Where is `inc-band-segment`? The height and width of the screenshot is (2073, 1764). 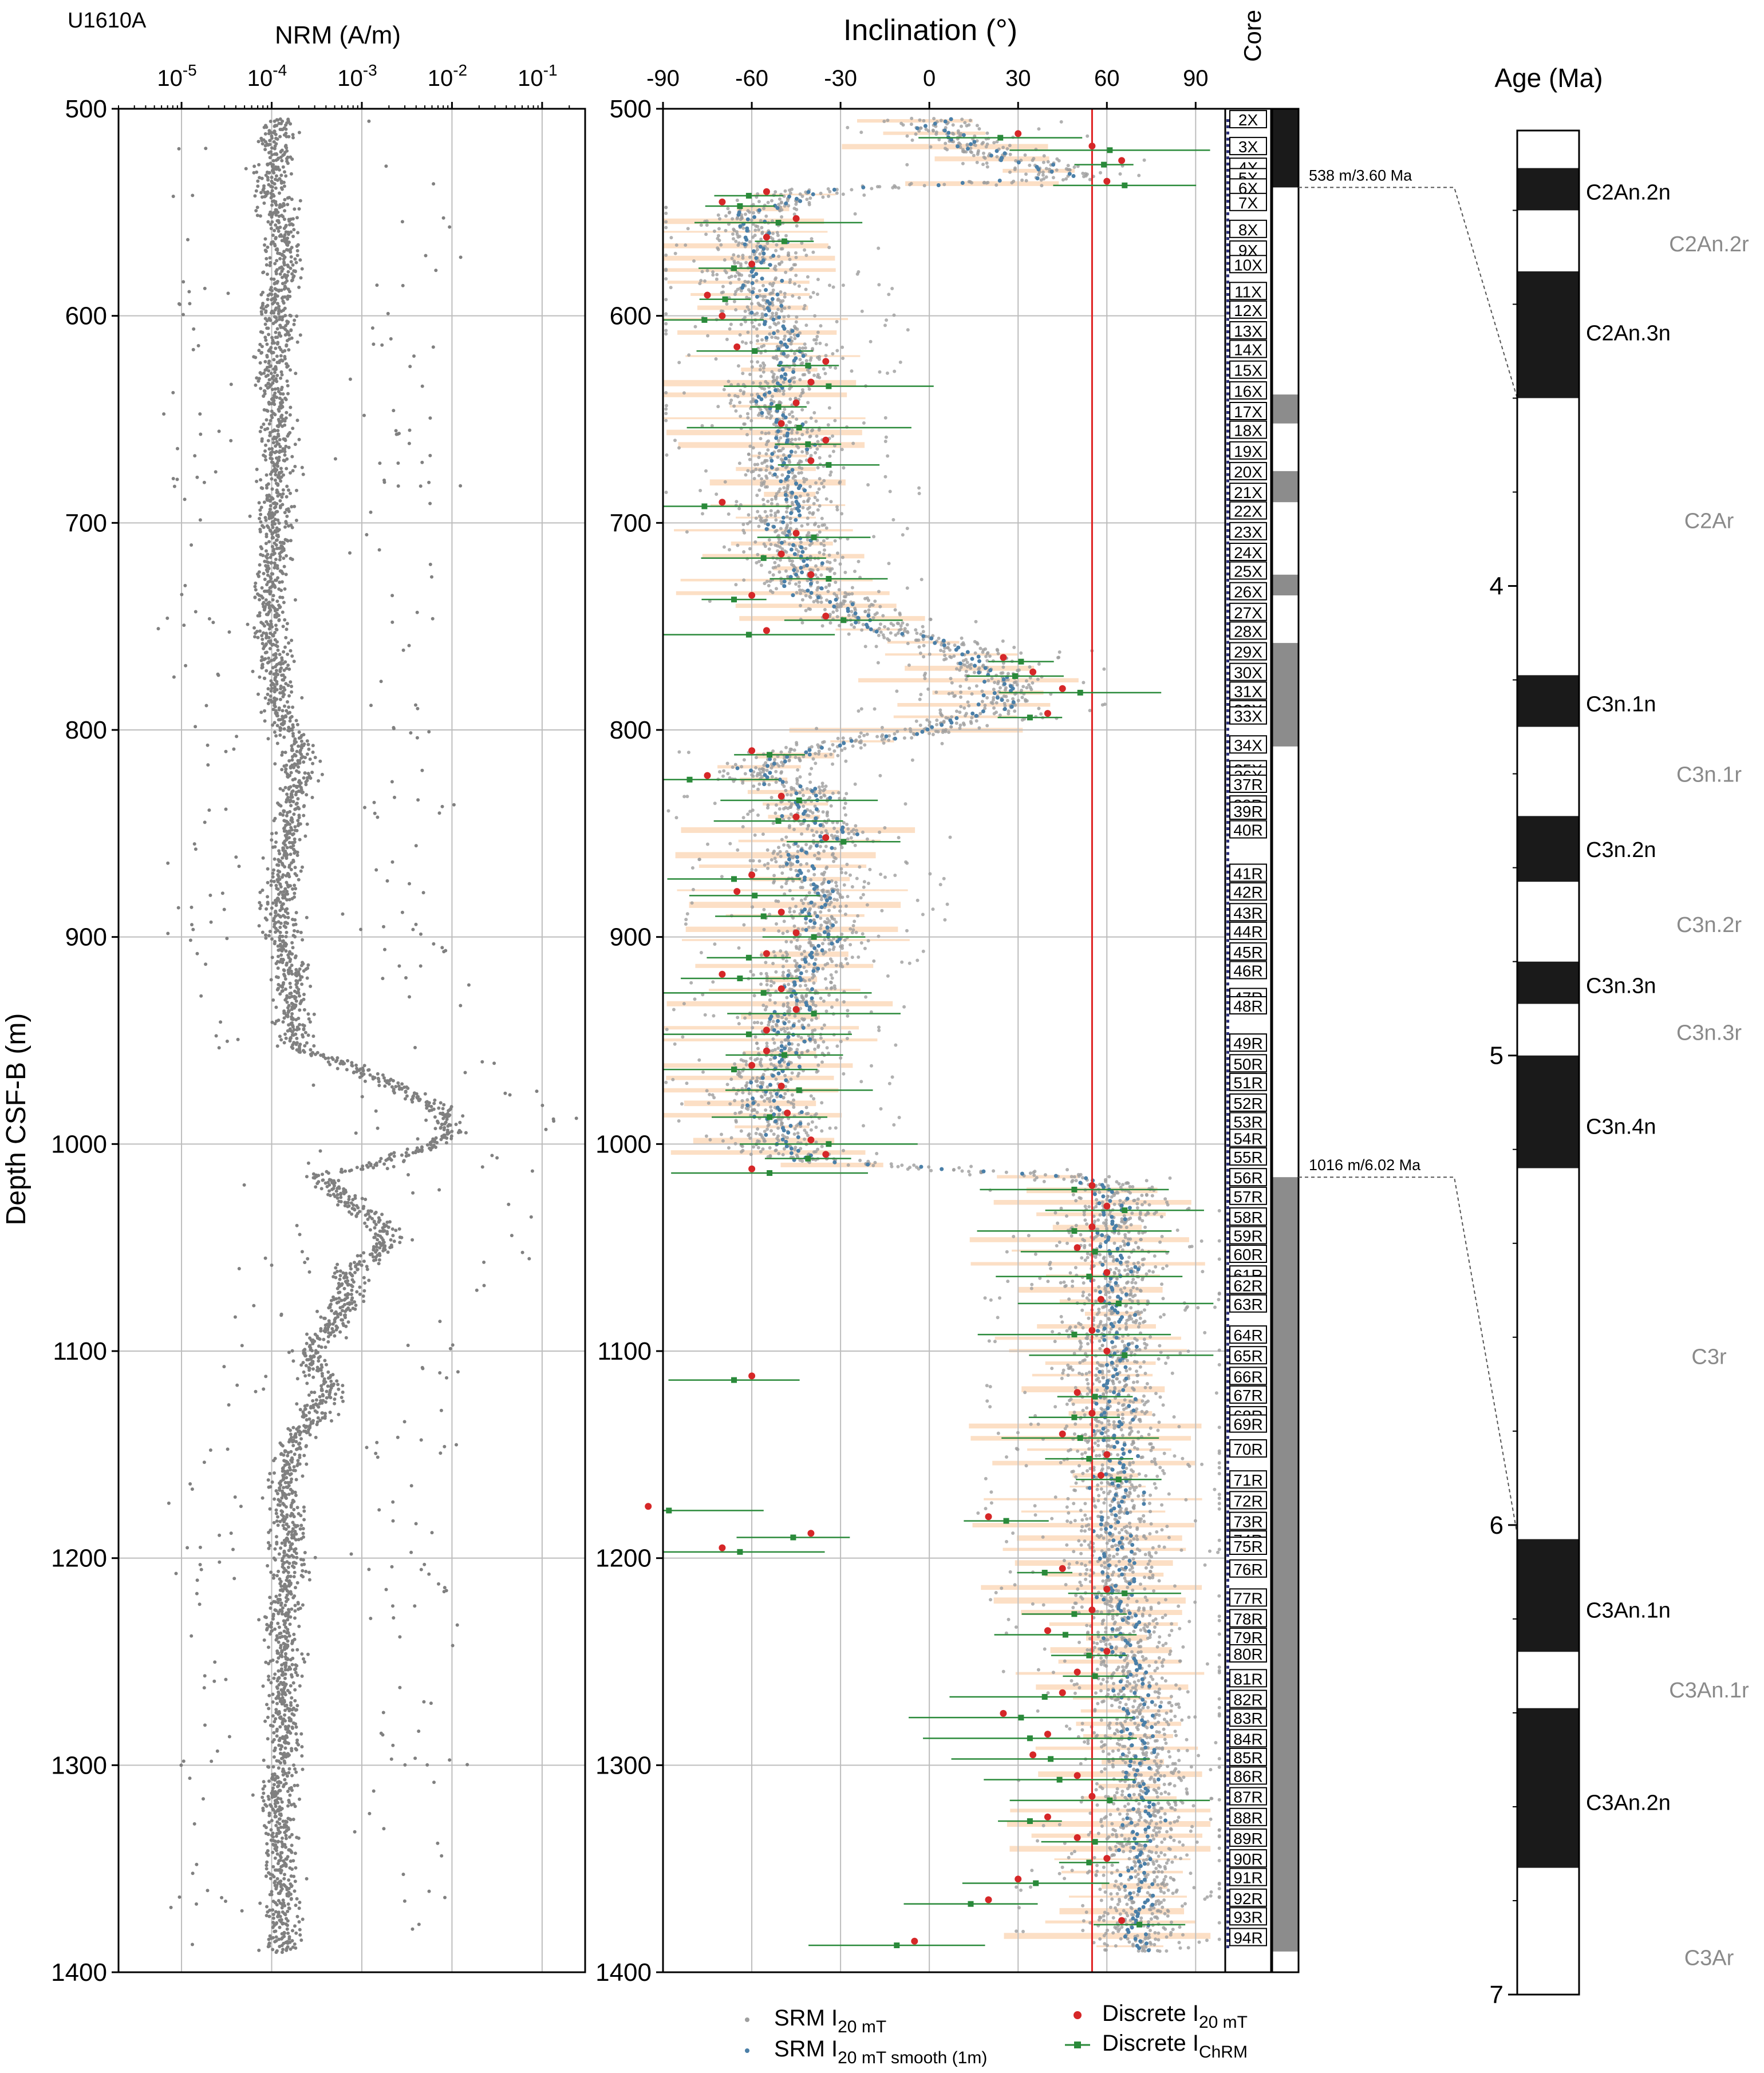
inc-band-segment is located at coordinates (1093, 1463).